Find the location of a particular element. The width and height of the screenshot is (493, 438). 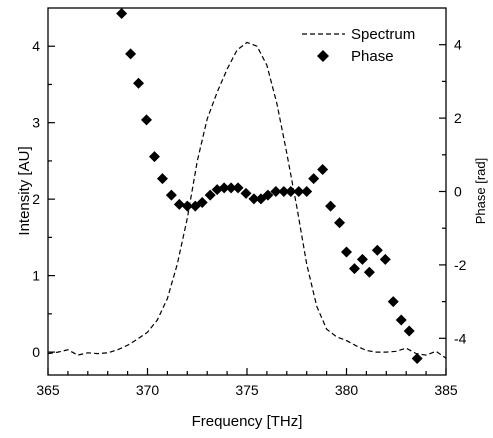

y-right-tick-label: 0 is located at coordinates (458, 192).